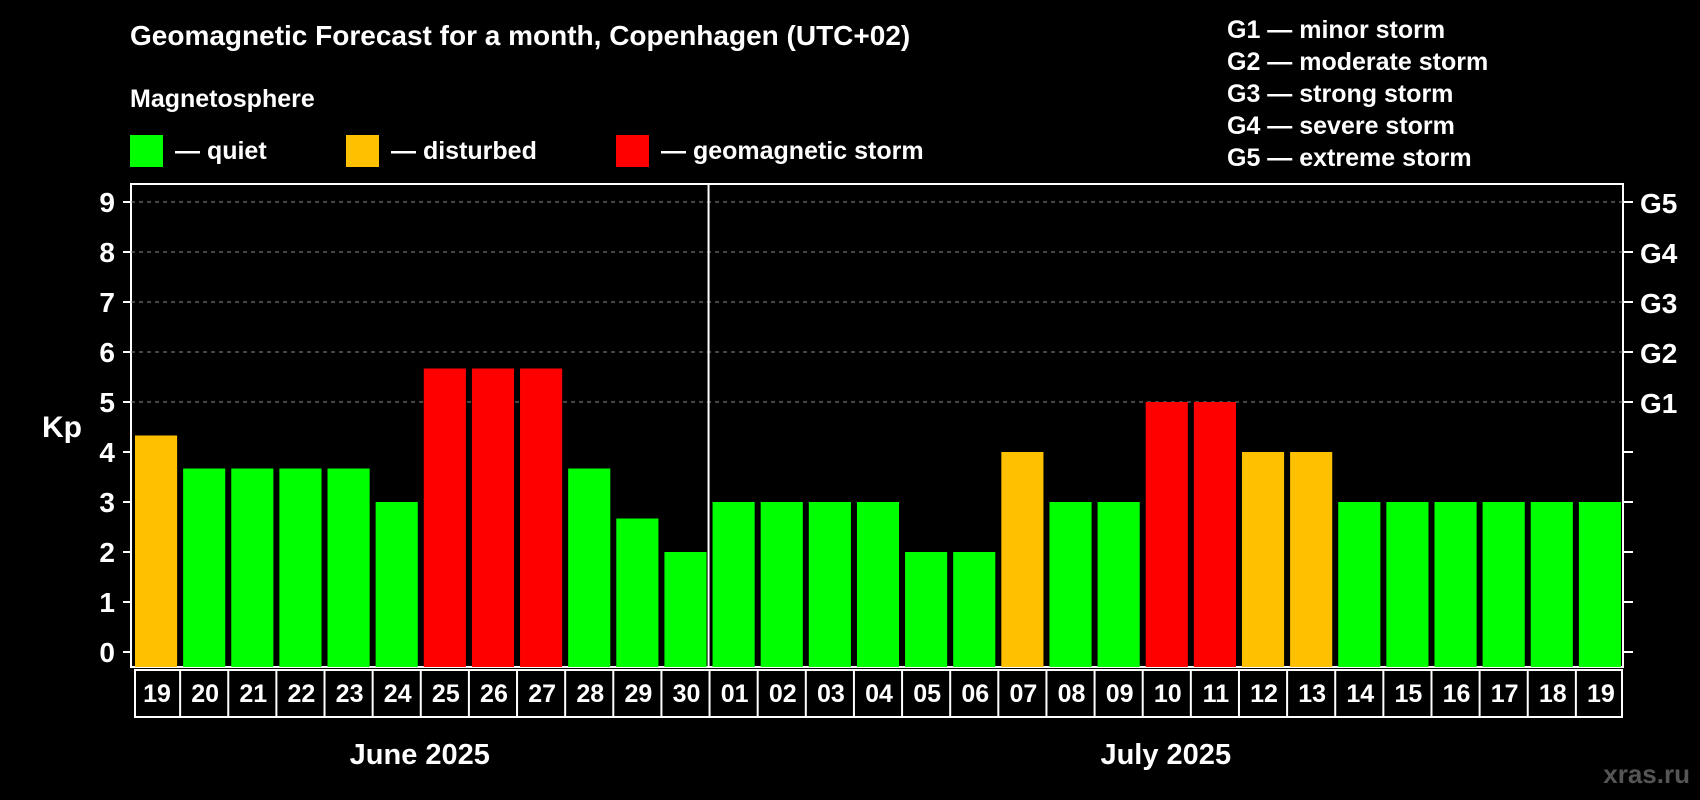 The height and width of the screenshot is (800, 1700). I want to click on day-label-frame, so click(878, 693).